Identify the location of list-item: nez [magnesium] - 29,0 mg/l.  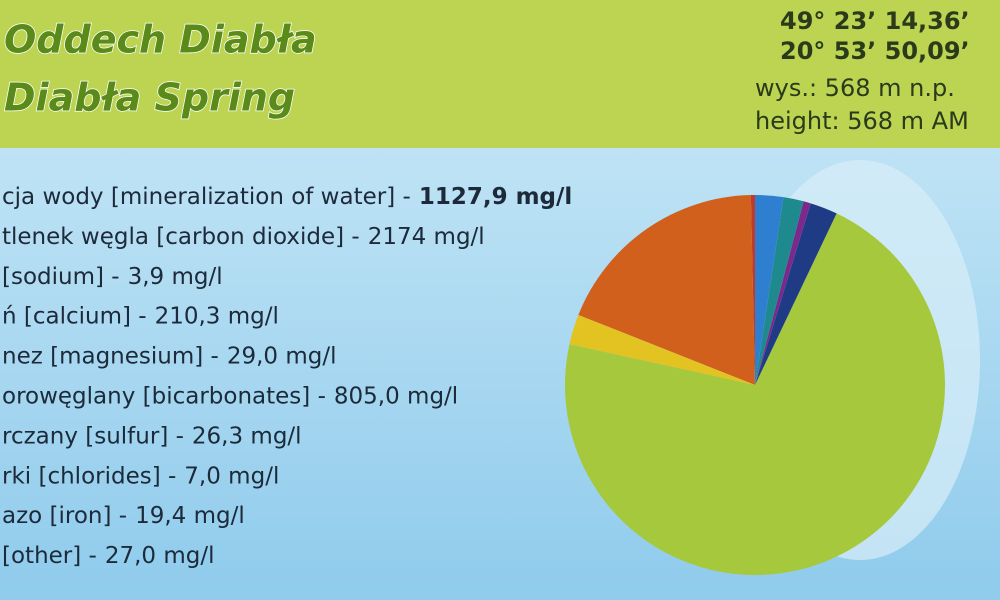
(169, 356).